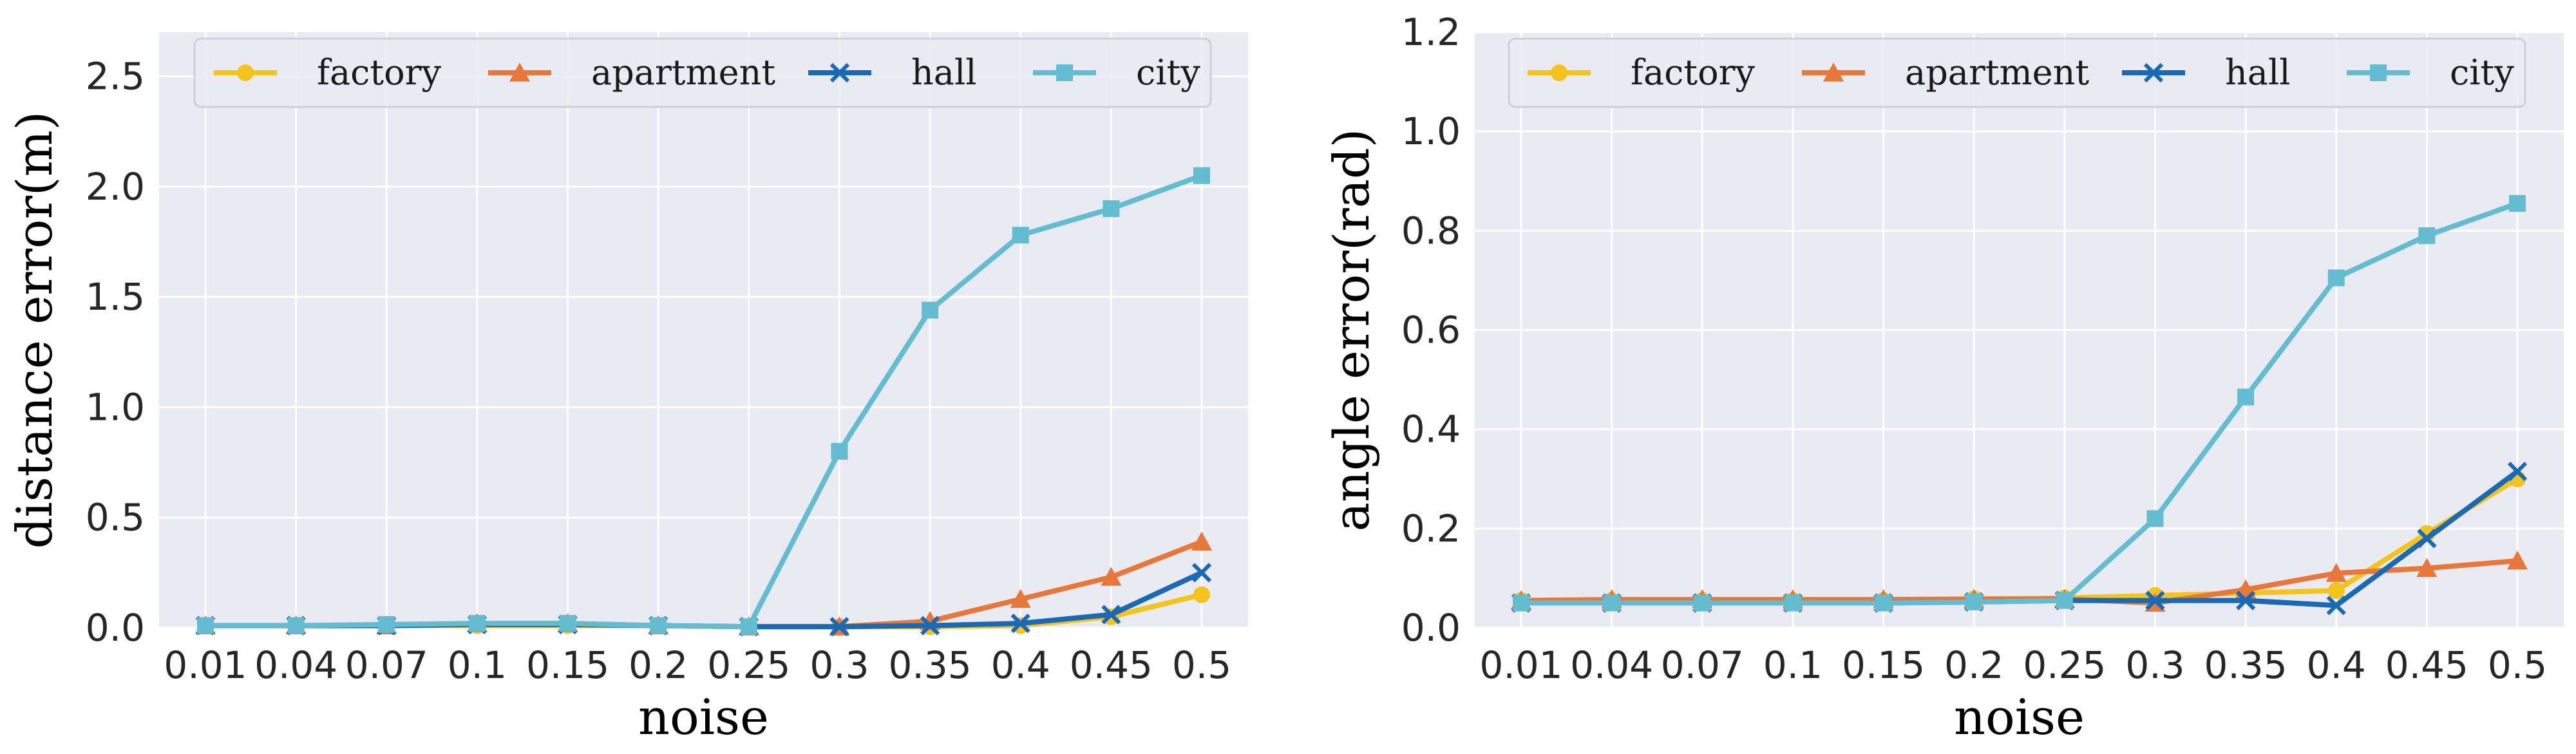 The image size is (2576, 754). I want to click on y-tick-label: 0.8, so click(1431, 230).